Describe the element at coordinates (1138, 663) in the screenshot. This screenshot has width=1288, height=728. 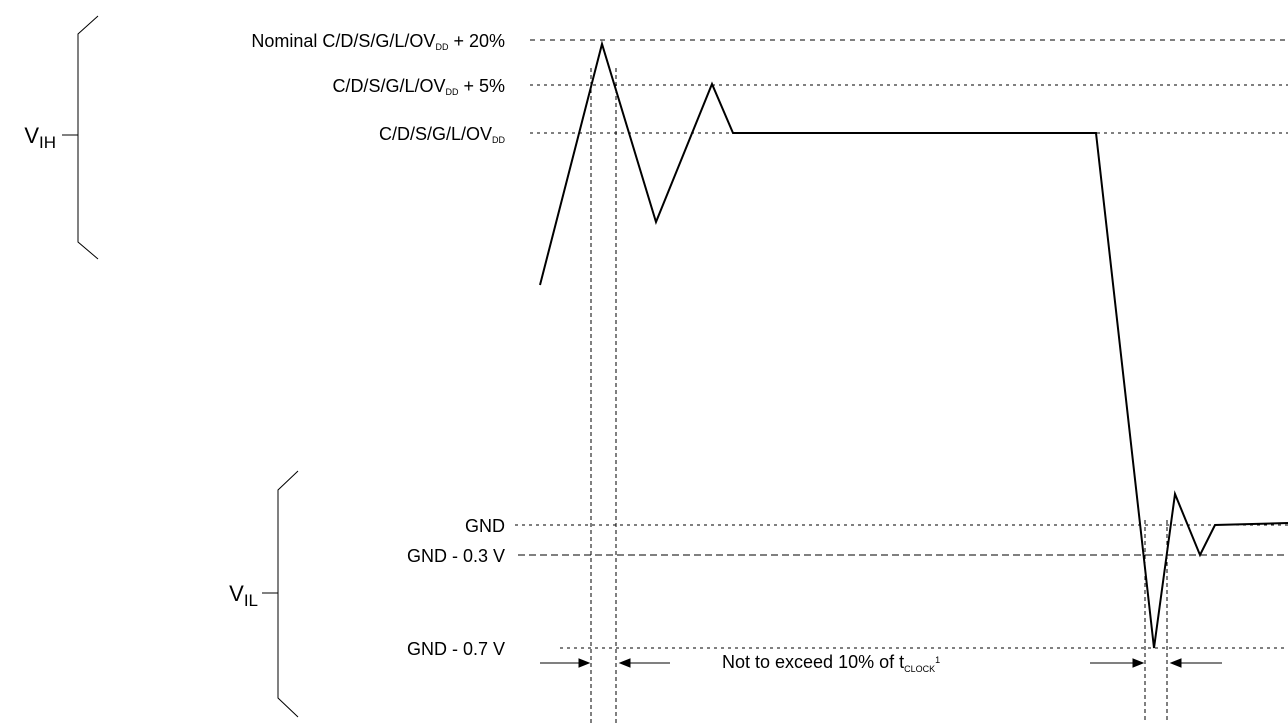
I see `arrow-right-in-head` at that location.